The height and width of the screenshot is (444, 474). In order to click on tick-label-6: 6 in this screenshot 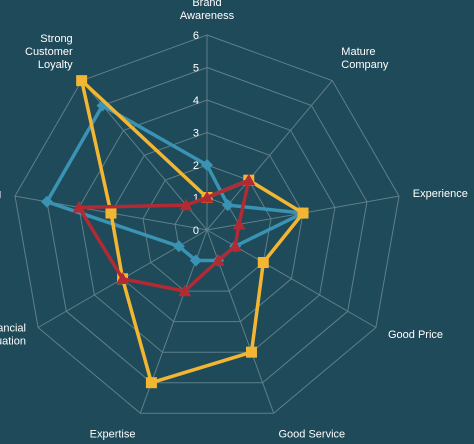, I will do `click(196, 36)`.